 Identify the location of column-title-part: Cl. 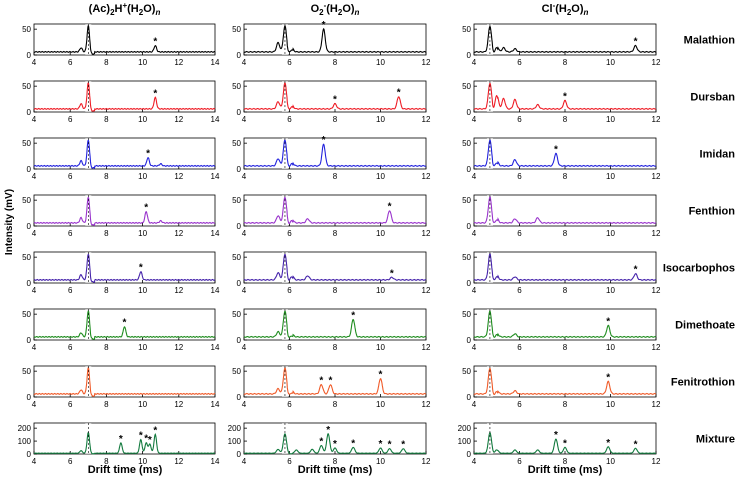
(547, 9).